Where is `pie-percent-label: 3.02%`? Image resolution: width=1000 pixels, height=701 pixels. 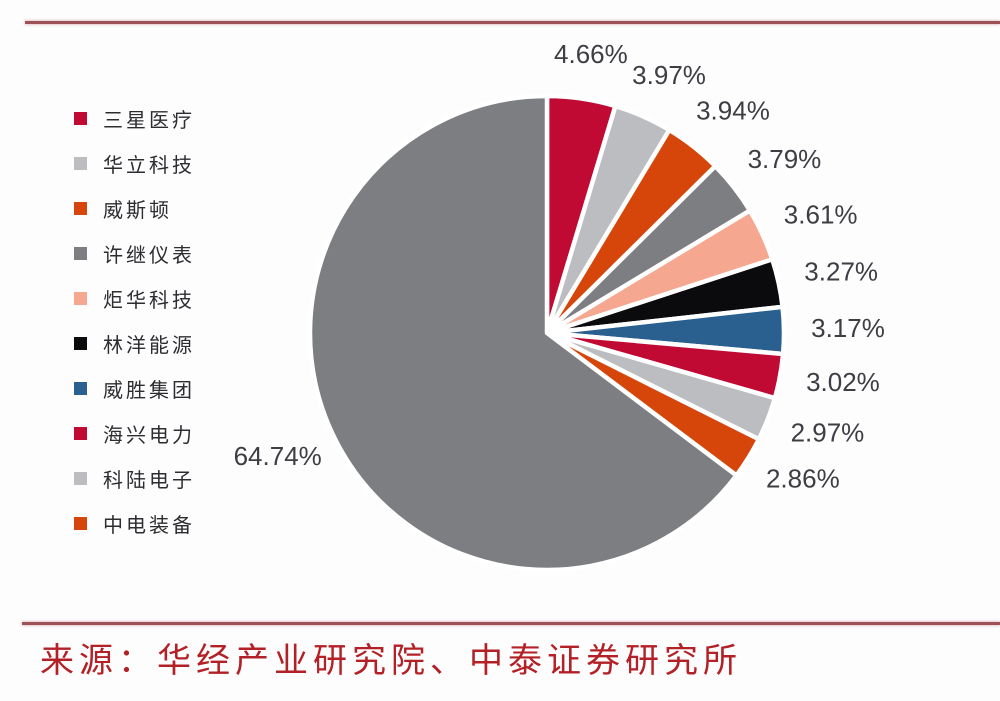
pie-percent-label: 3.02% is located at coordinates (843, 382).